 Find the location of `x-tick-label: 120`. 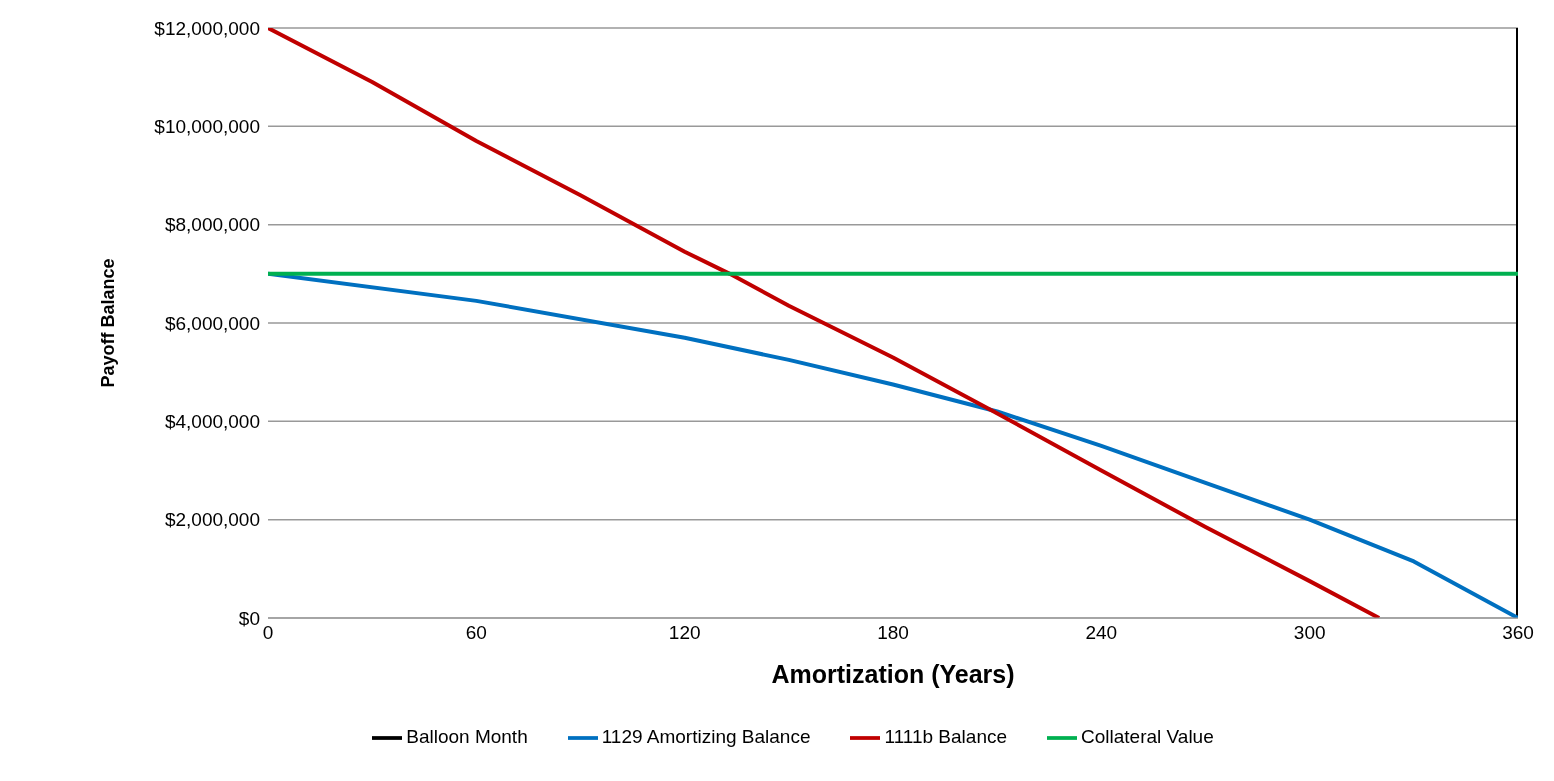

x-tick-label: 120 is located at coordinates (684, 633).